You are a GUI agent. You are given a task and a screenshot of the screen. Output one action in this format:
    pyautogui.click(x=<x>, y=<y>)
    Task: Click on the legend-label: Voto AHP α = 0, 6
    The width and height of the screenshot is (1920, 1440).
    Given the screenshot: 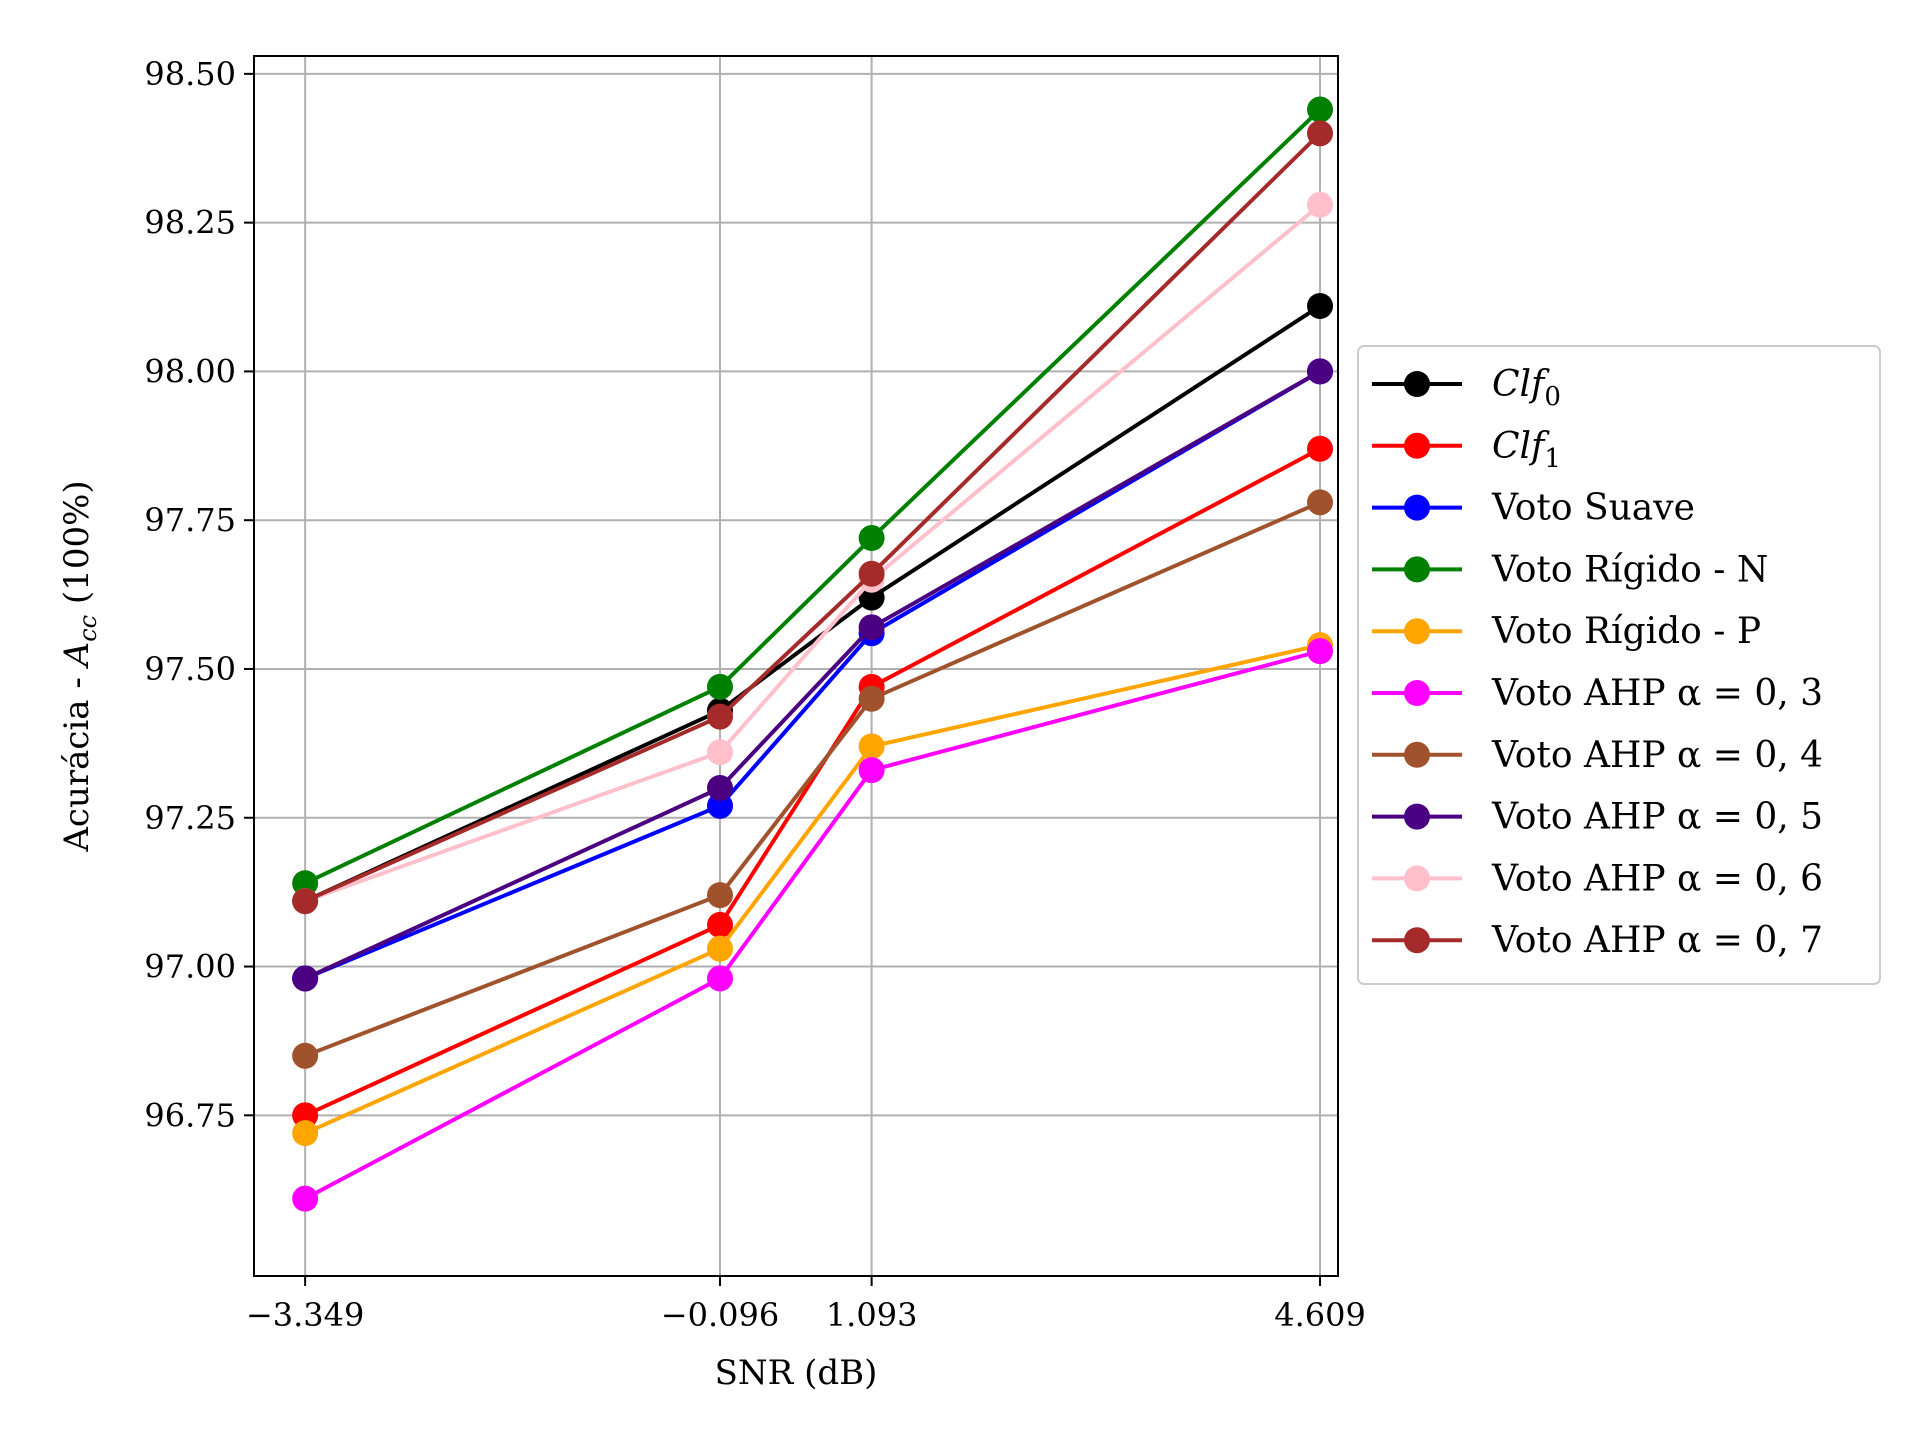 What is the action you would take?
    pyautogui.click(x=1657, y=878)
    